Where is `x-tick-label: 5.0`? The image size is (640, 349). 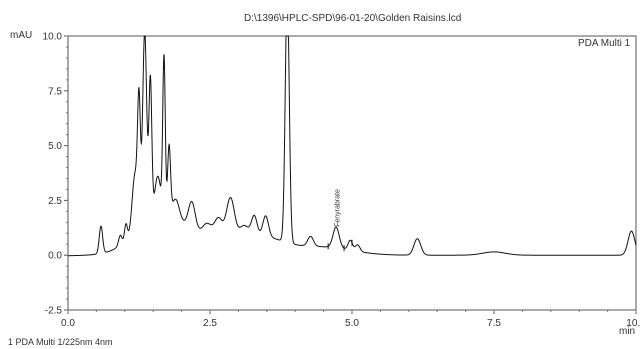
x-tick-label: 5.0 is located at coordinates (352, 323).